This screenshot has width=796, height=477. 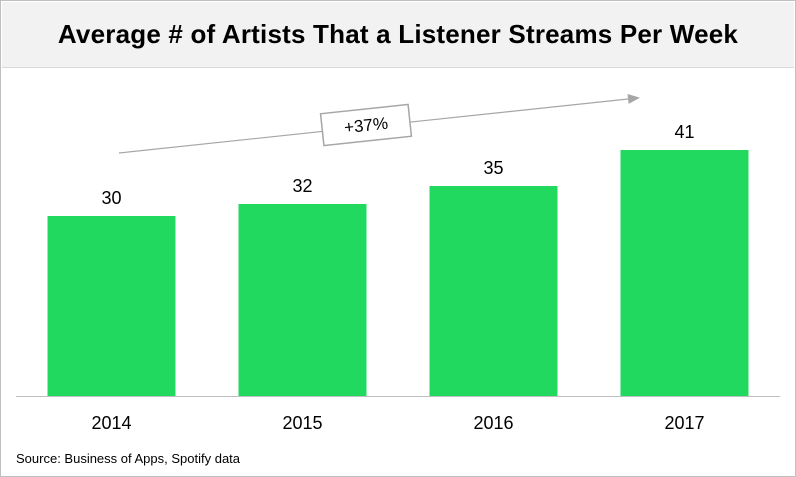 What do you see at coordinates (128, 458) in the screenshot?
I see `source-note: Source: Business of Apps, Spotify data` at bounding box center [128, 458].